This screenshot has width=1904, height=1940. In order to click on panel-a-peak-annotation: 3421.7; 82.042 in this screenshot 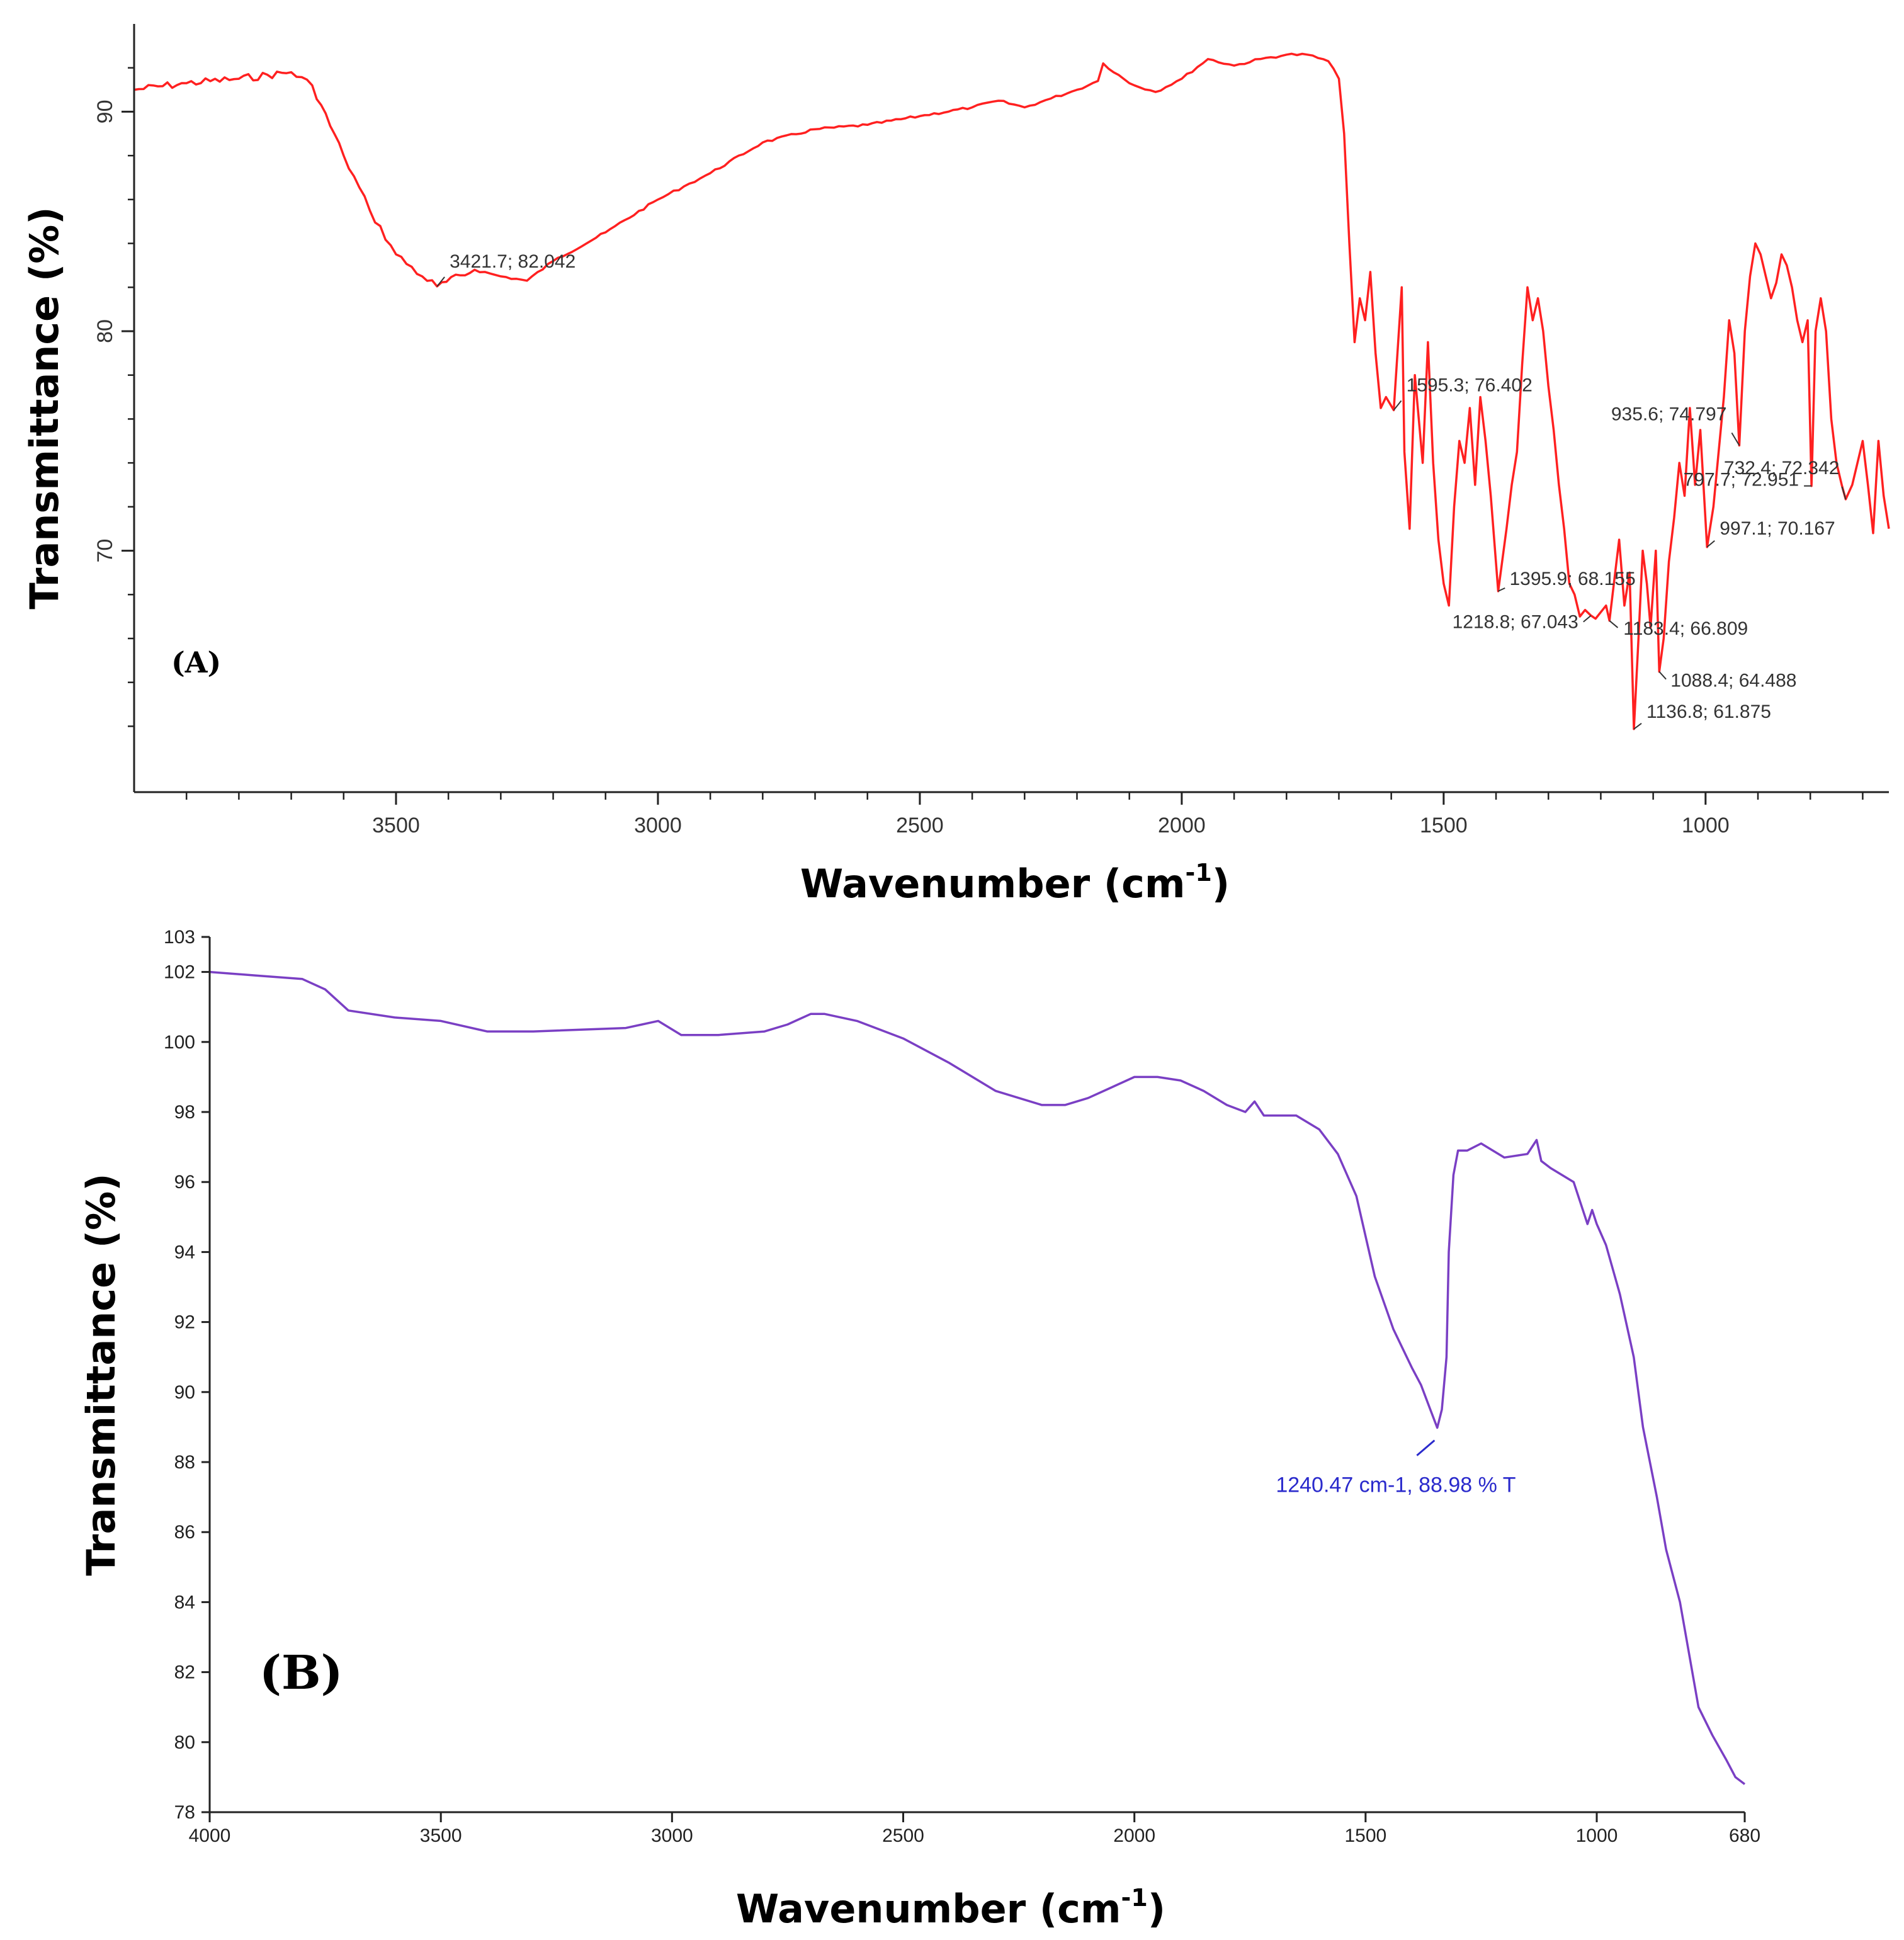, I will do `click(512, 261)`.